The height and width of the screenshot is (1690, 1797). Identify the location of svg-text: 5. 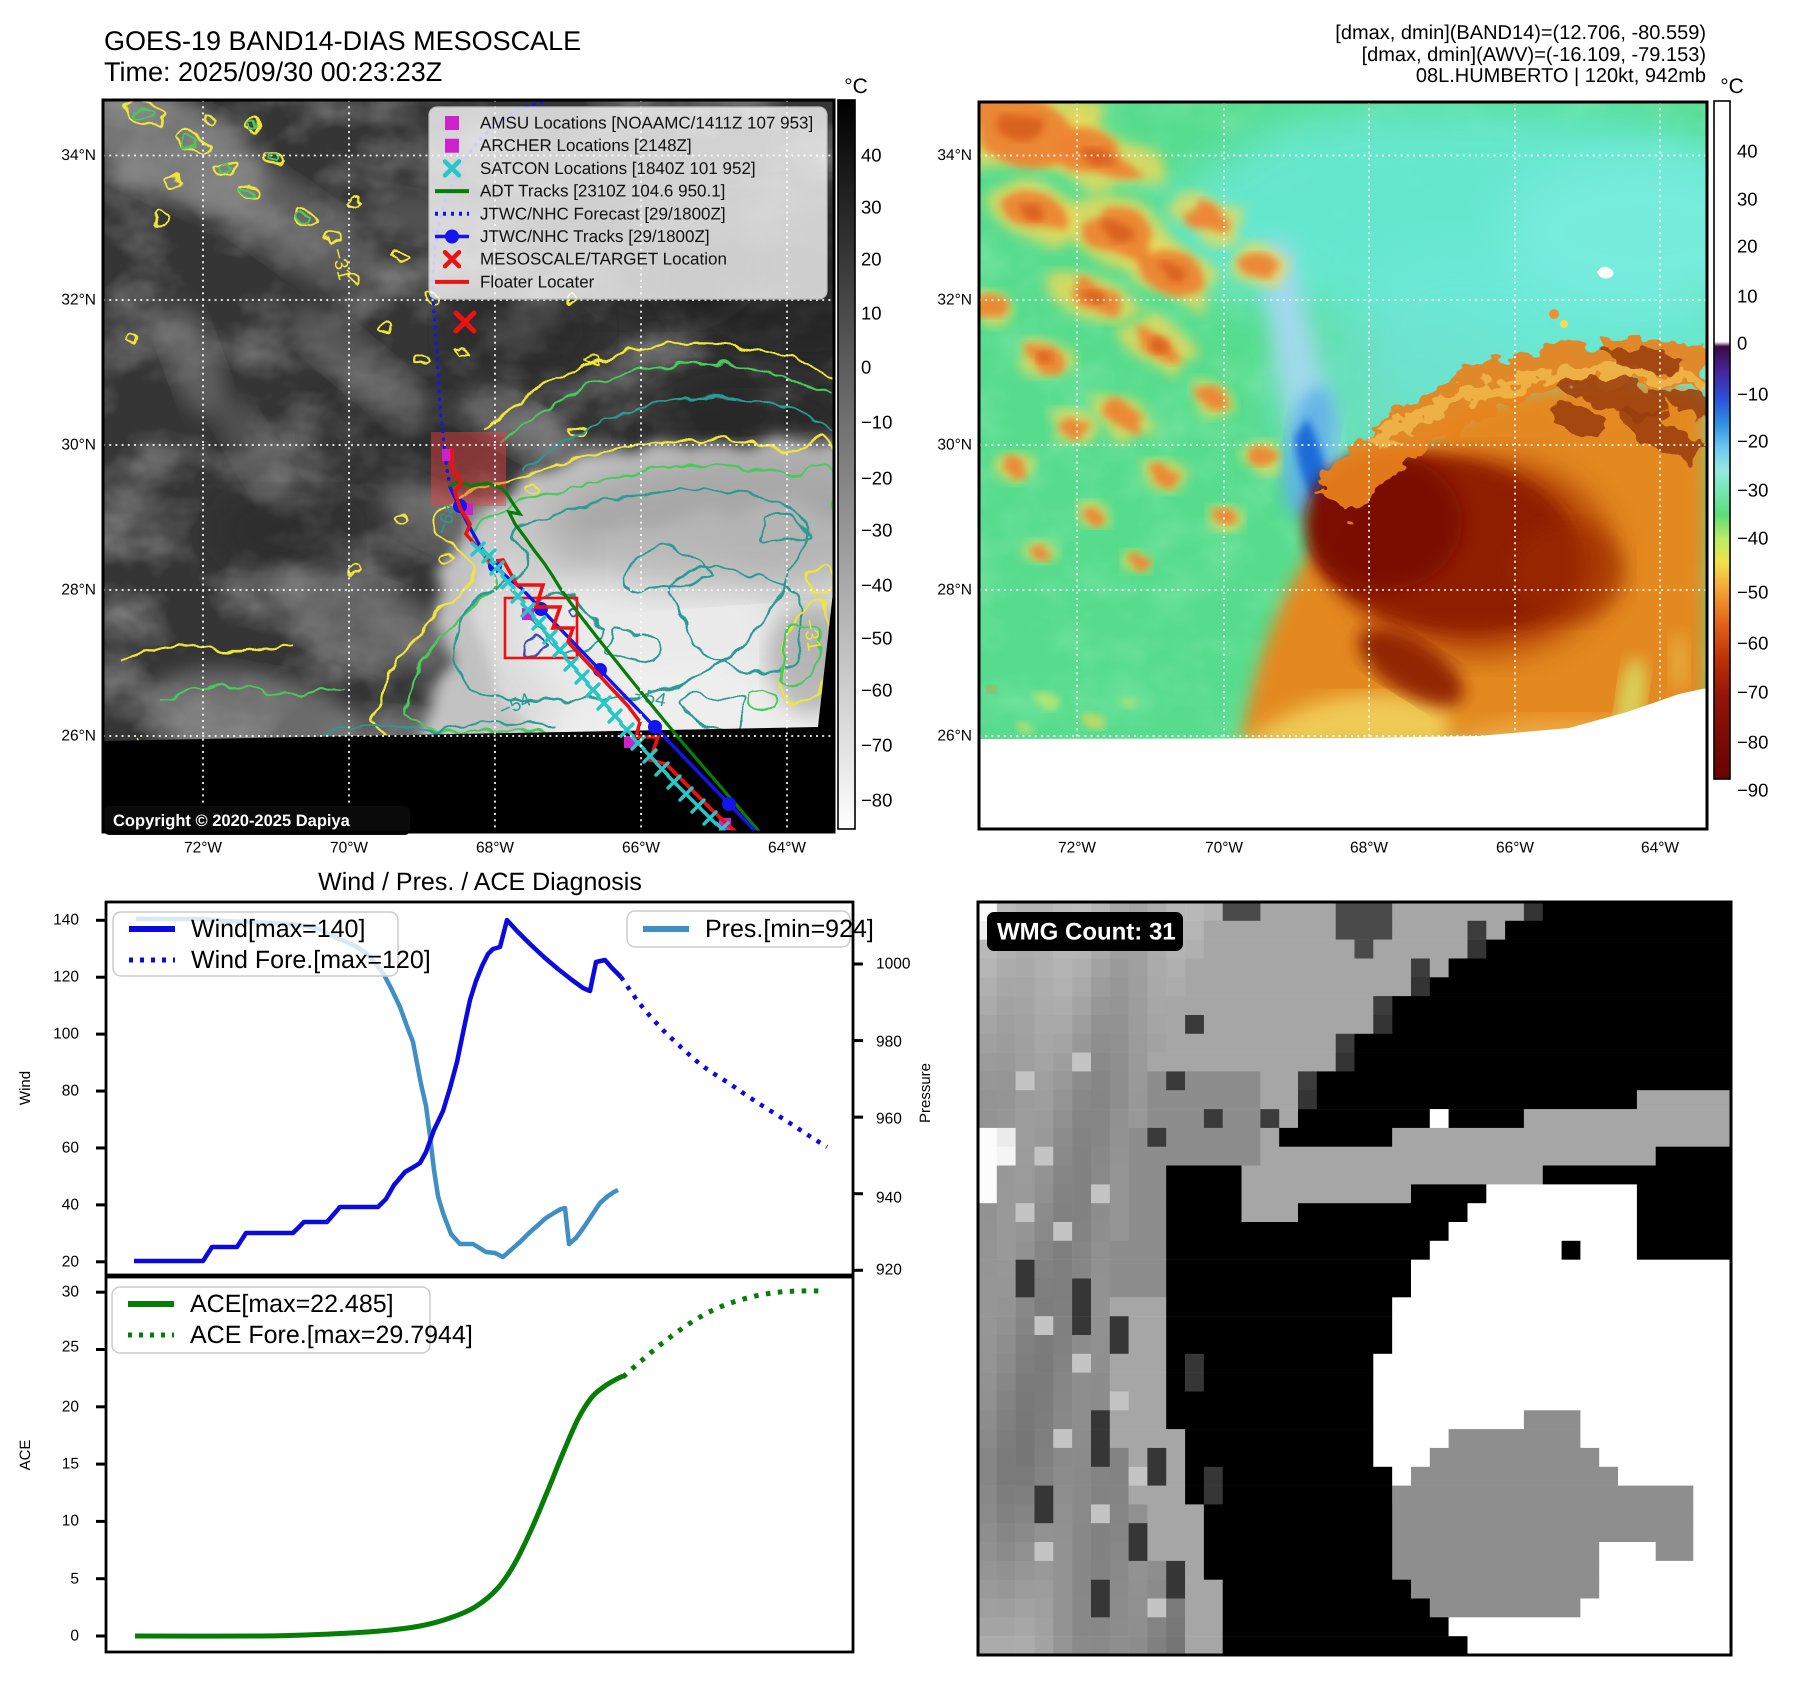
(74, 1579).